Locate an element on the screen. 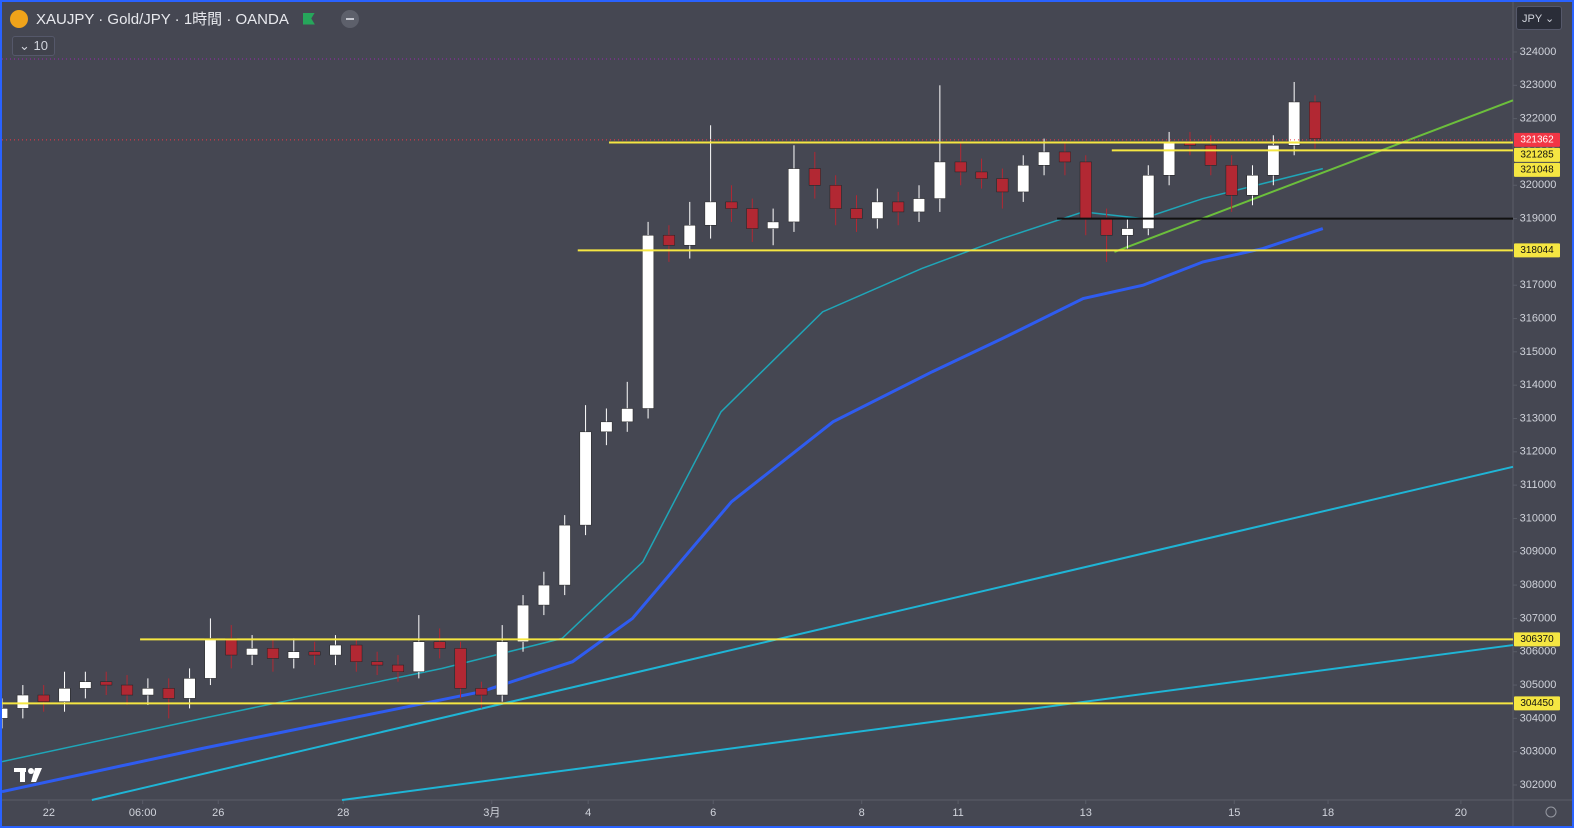 The image size is (1574, 828). y-tick-label: 315000 is located at coordinates (1538, 352).